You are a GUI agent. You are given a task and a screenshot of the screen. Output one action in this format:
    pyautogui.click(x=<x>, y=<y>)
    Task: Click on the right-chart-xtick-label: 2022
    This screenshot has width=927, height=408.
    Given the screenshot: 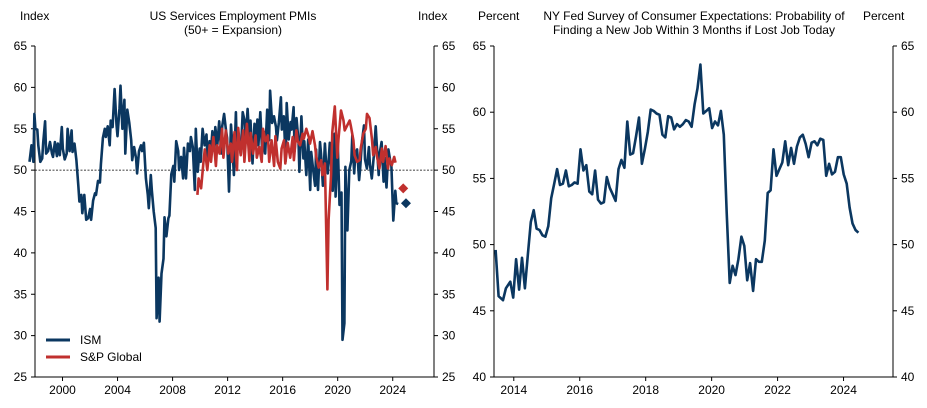 What is the action you would take?
    pyautogui.click(x=777, y=390)
    